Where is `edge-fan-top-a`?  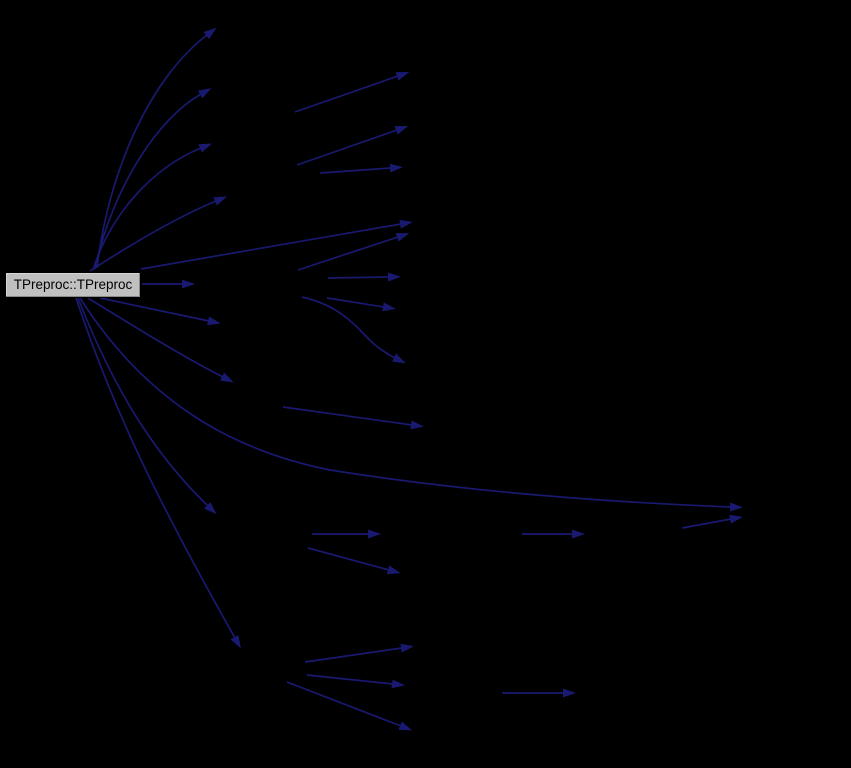
edge-fan-top-a is located at coordinates (352, 92).